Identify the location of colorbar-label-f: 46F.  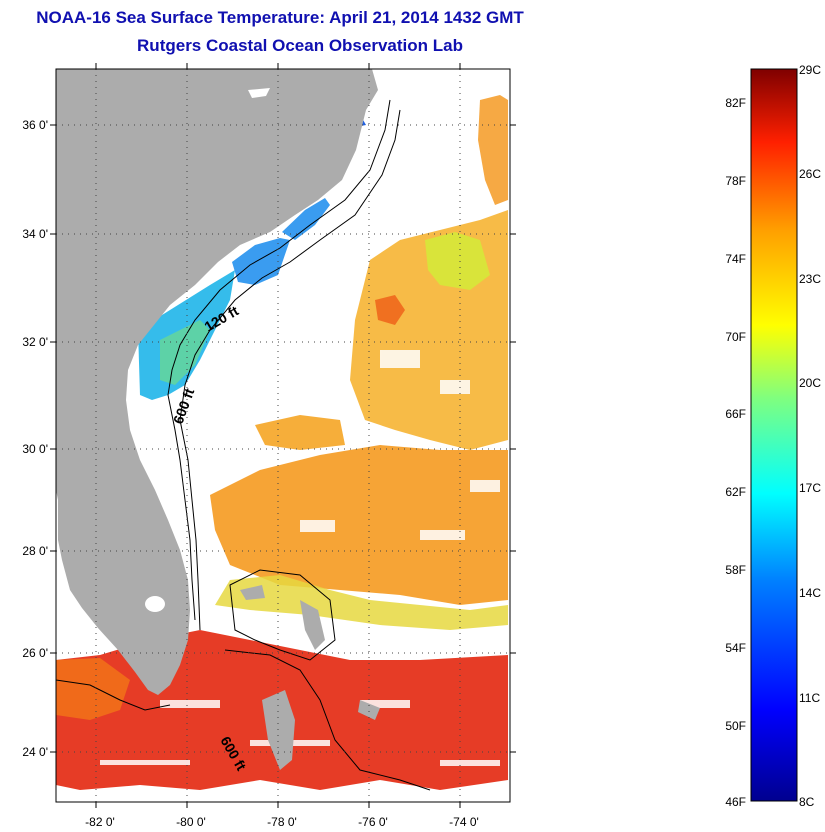
(735, 802).